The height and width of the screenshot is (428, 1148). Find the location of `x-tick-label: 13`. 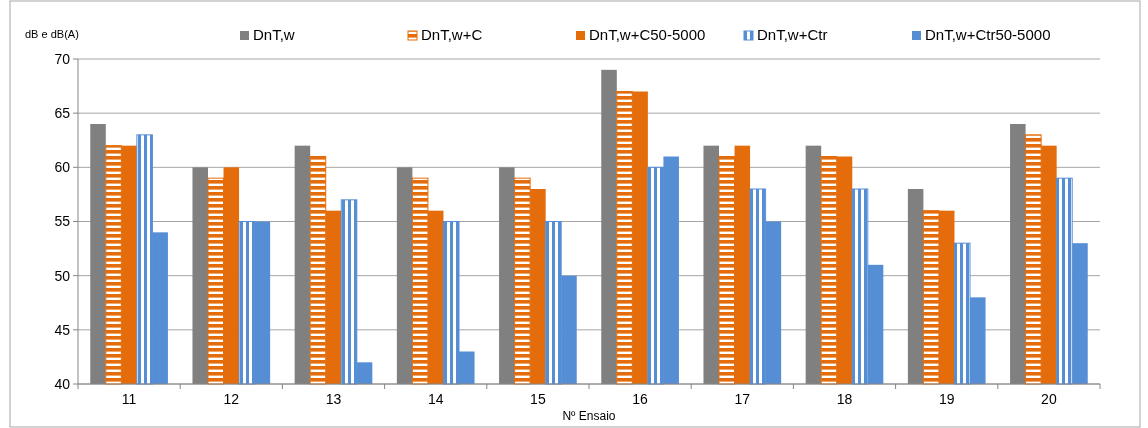

x-tick-label: 13 is located at coordinates (333, 399).